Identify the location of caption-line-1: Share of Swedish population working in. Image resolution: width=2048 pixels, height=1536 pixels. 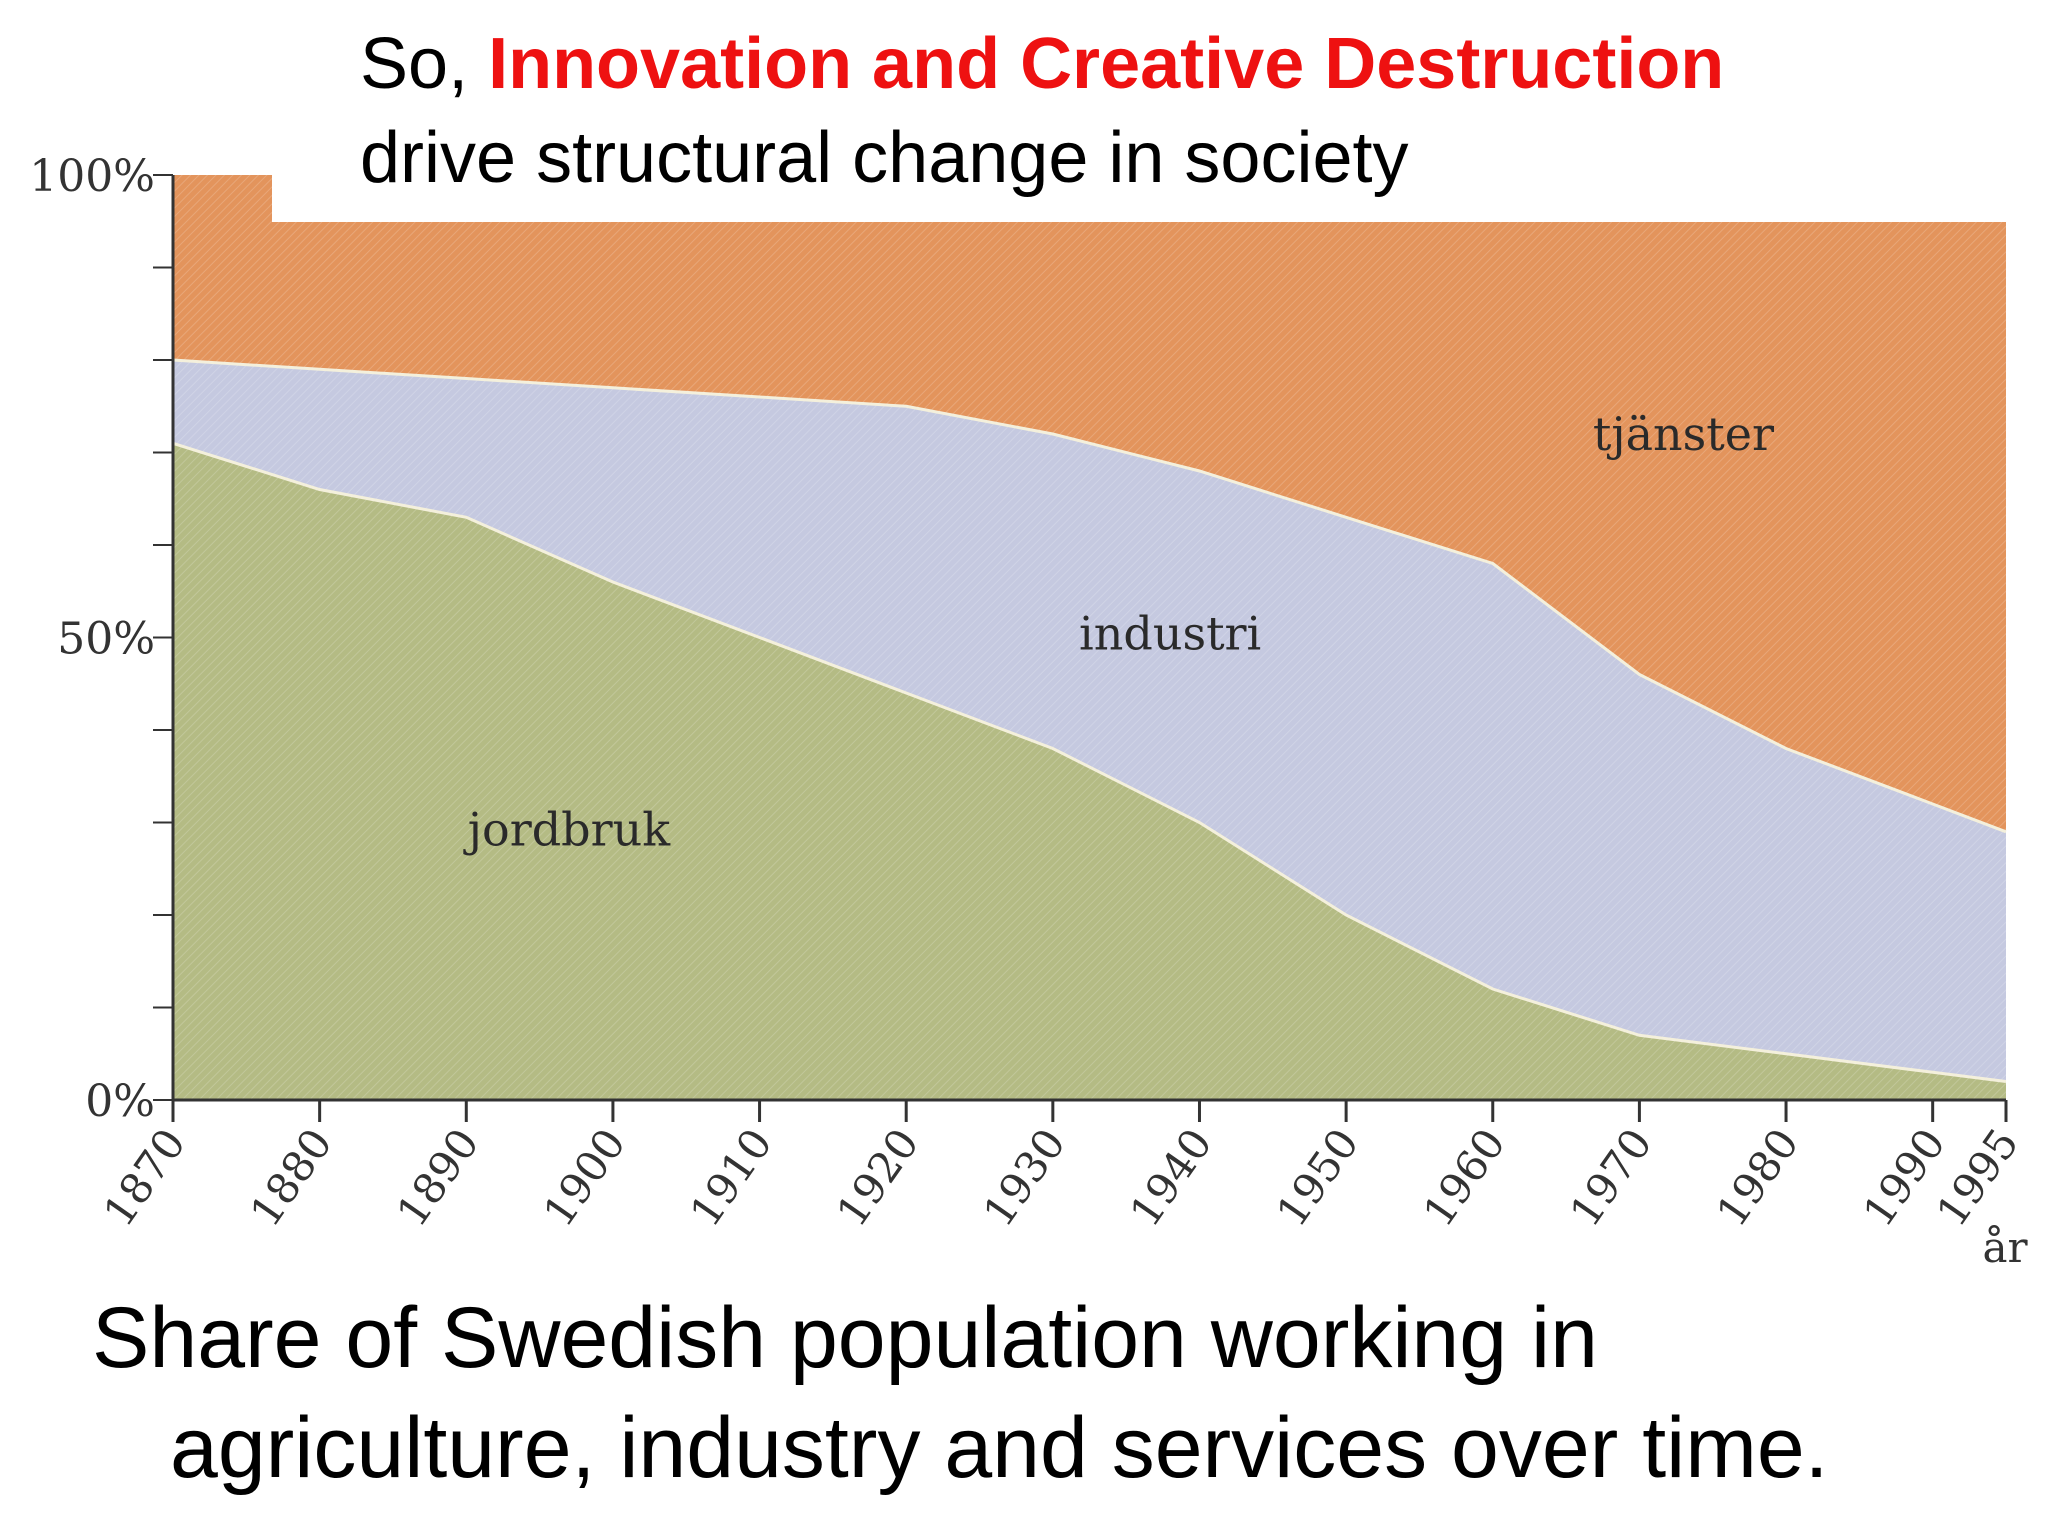
(845, 1338).